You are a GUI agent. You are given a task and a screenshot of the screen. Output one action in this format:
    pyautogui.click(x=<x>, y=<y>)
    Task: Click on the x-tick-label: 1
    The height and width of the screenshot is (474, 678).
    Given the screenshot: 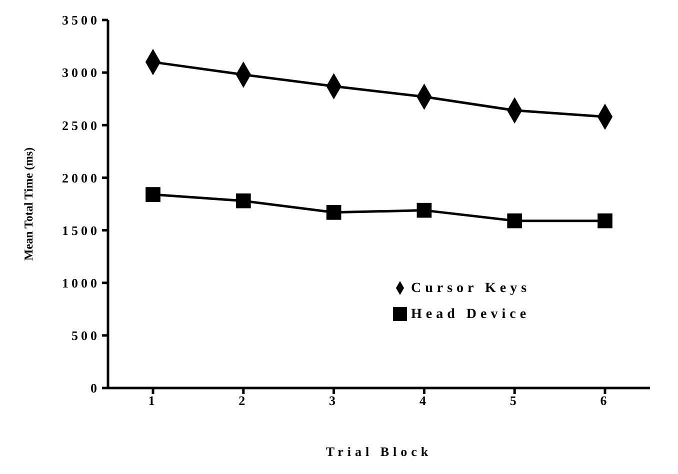 What is the action you would take?
    pyautogui.click(x=153, y=400)
    